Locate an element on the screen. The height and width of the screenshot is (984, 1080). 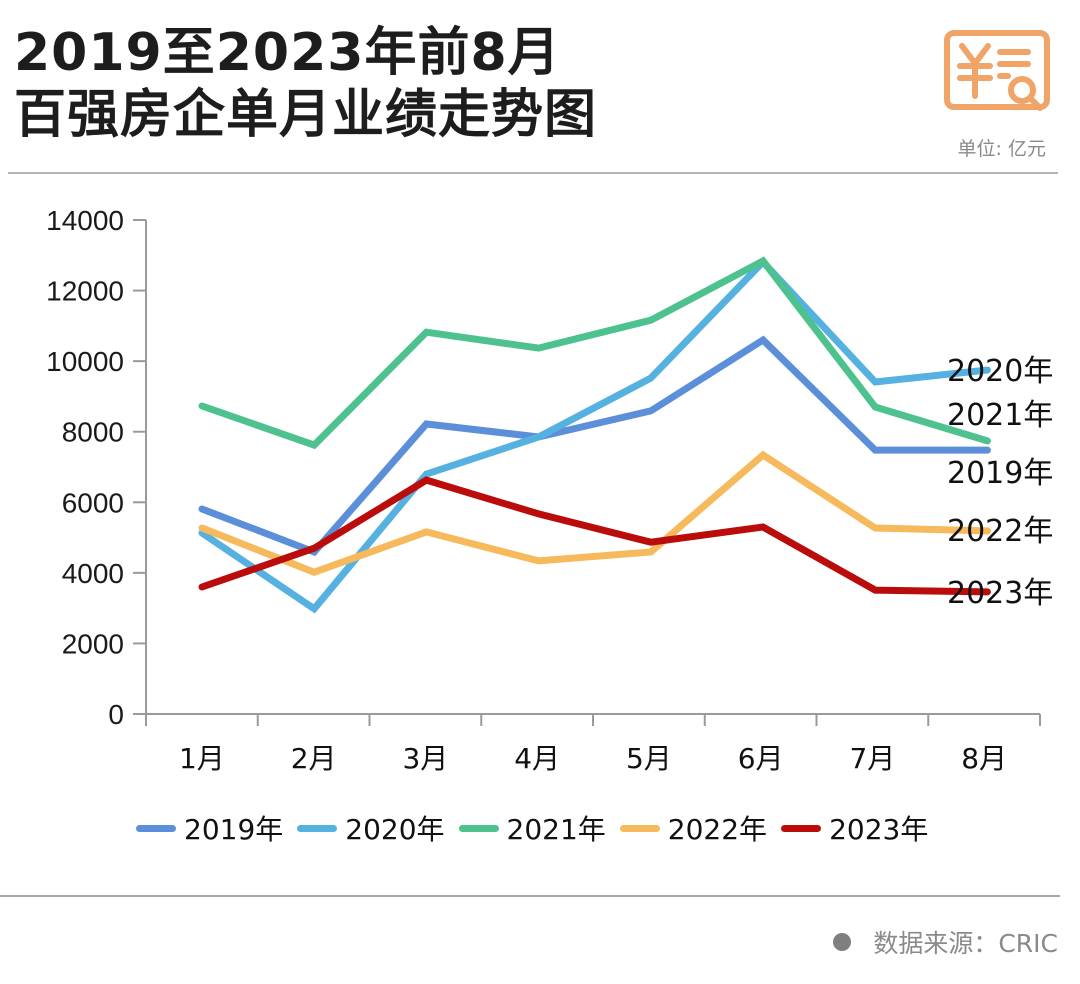
end-label-2020年: 2020年 is located at coordinates (1000, 371).